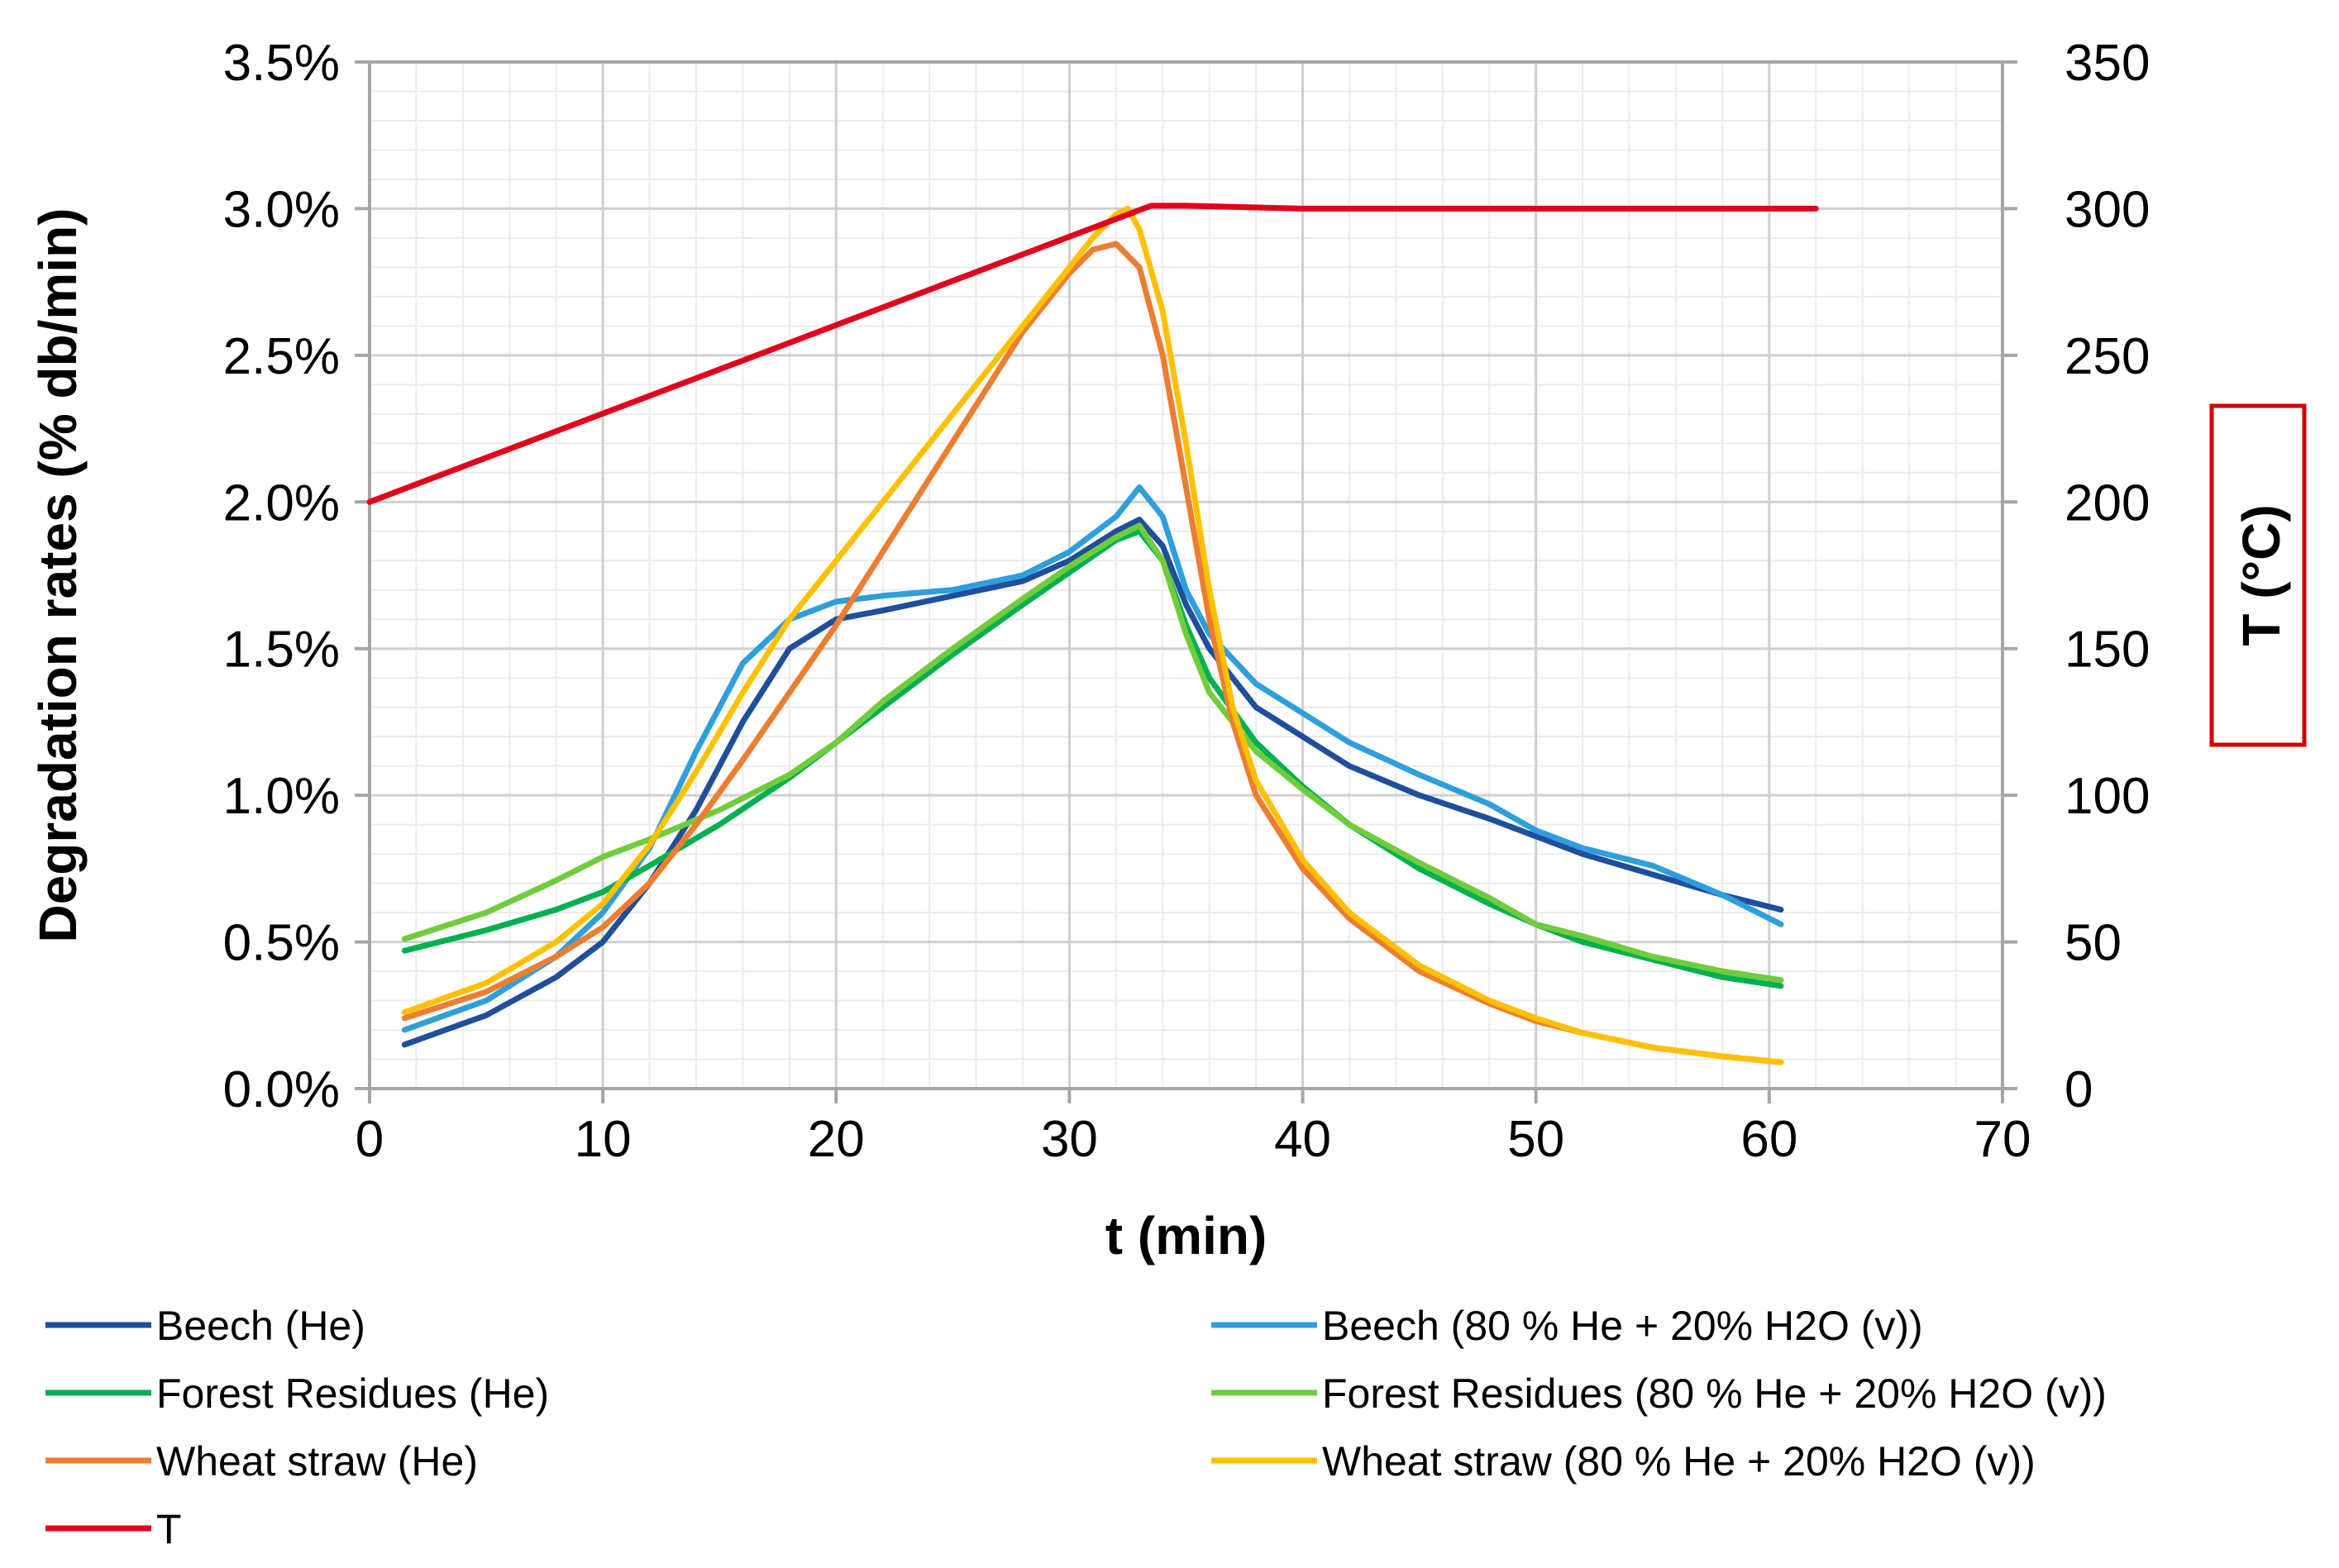  What do you see at coordinates (1186, 1235) in the screenshot?
I see `x-axis-title: t (min)` at bounding box center [1186, 1235].